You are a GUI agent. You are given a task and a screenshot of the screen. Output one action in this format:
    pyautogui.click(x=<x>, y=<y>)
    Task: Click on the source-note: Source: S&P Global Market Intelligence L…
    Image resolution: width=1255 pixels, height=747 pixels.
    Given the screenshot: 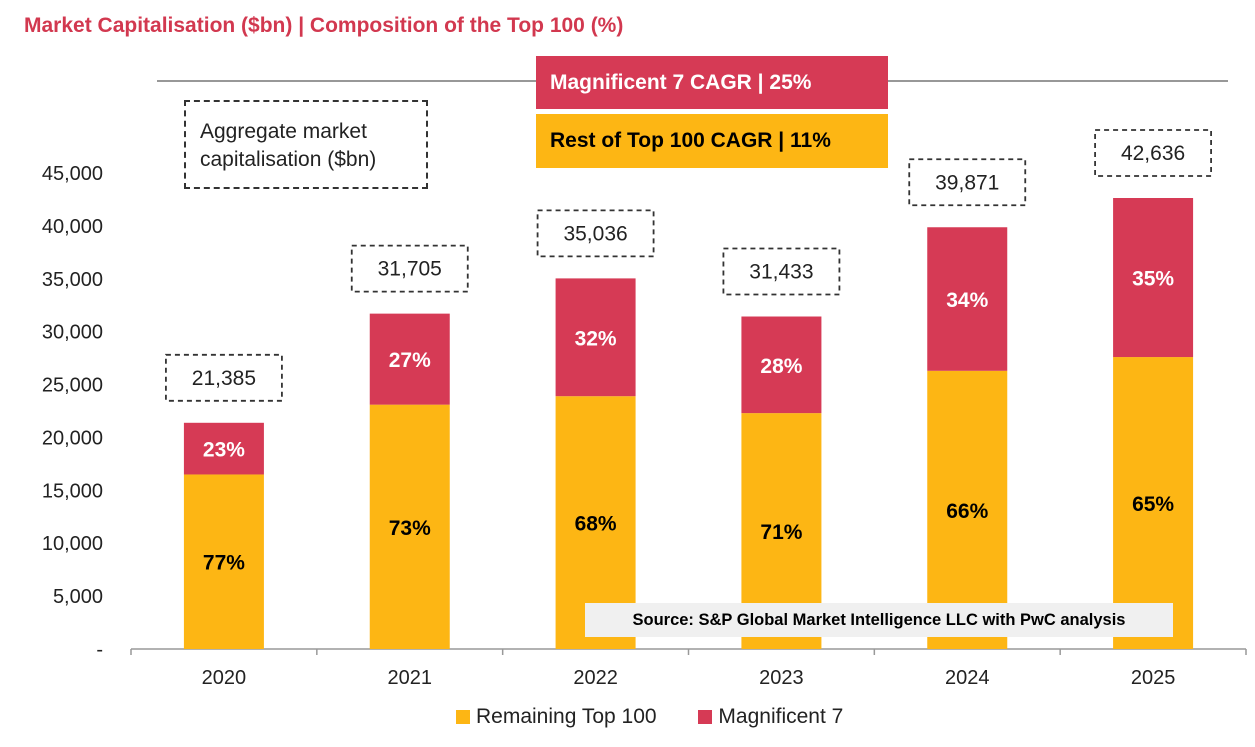 What is the action you would take?
    pyautogui.click(x=879, y=620)
    